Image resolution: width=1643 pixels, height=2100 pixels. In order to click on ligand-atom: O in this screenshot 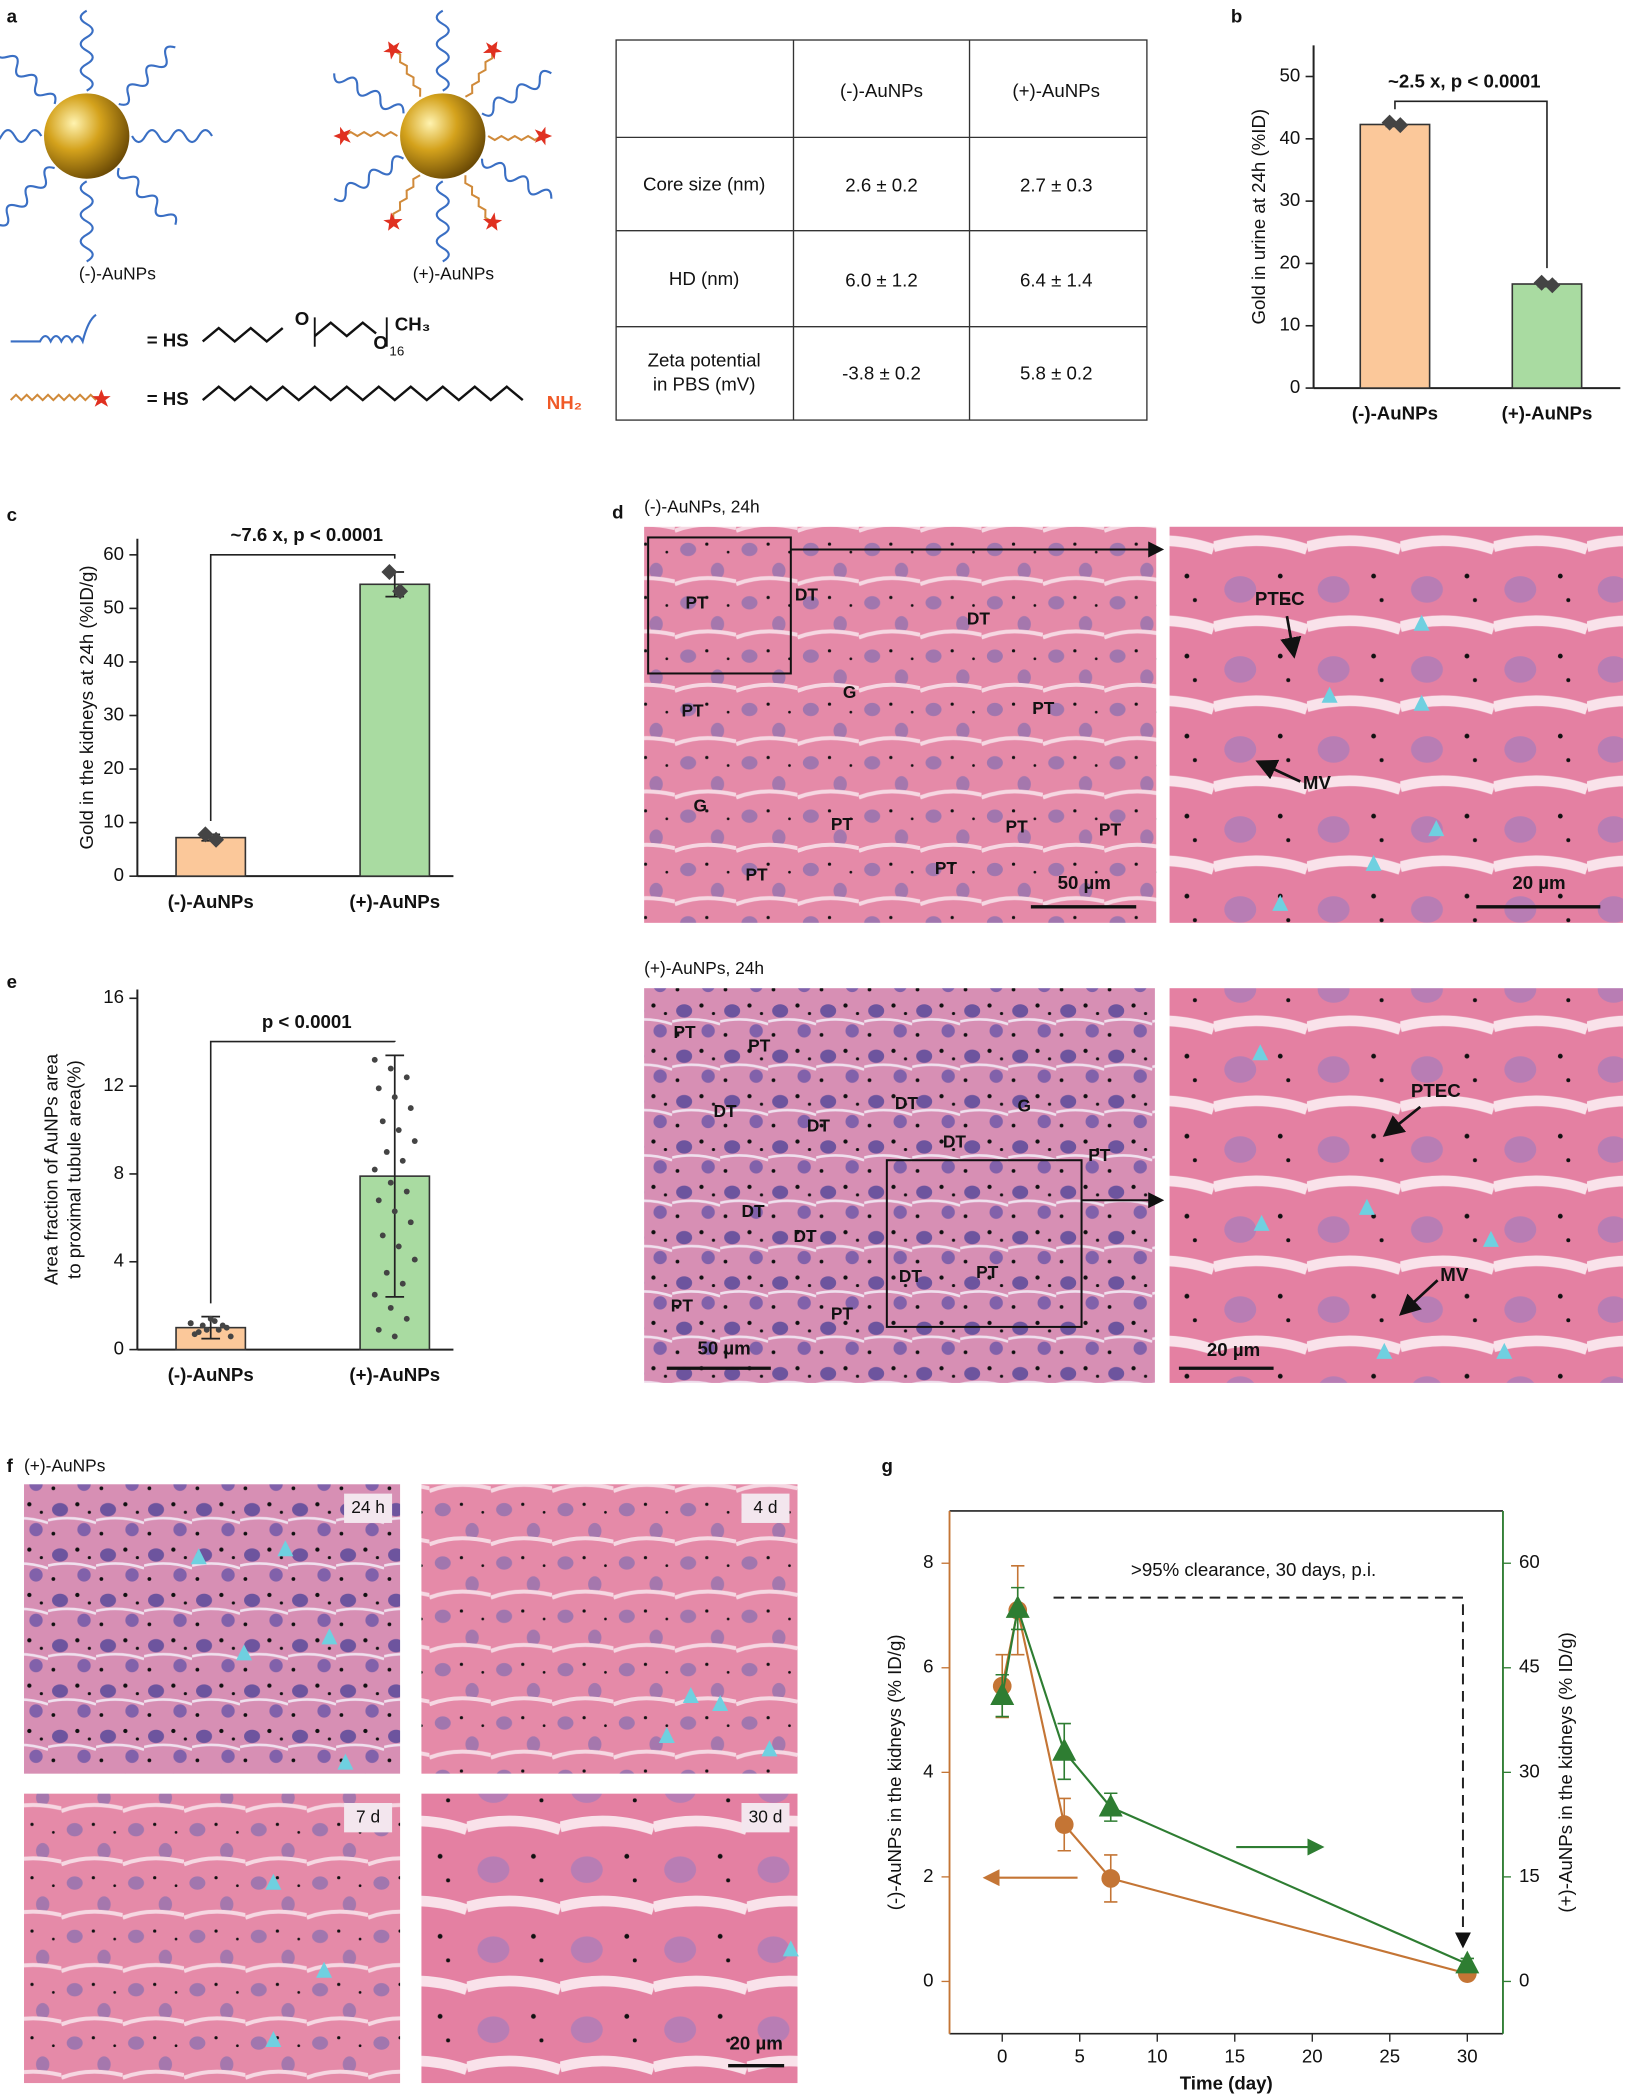, I will do `click(380, 342)`.